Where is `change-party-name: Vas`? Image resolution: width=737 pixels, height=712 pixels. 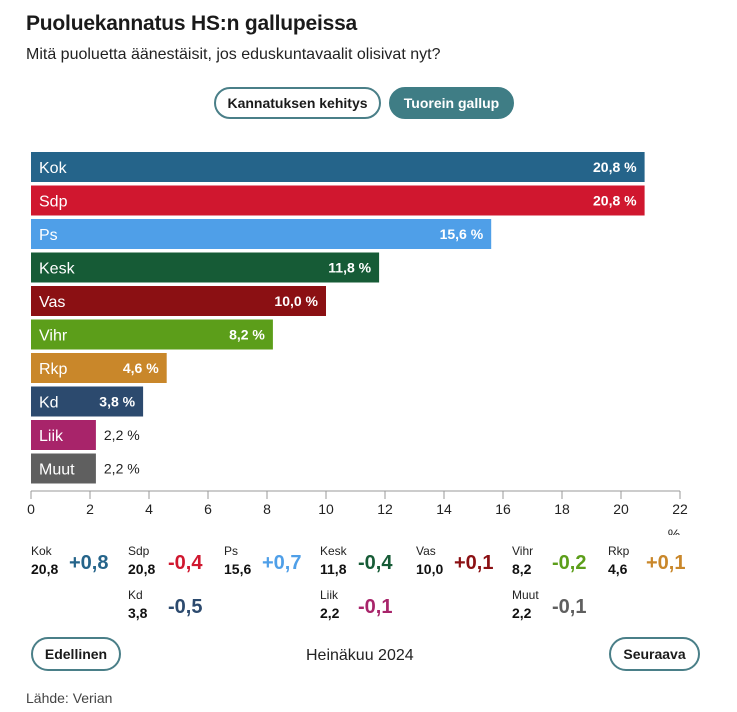 change-party-name: Vas is located at coordinates (426, 551).